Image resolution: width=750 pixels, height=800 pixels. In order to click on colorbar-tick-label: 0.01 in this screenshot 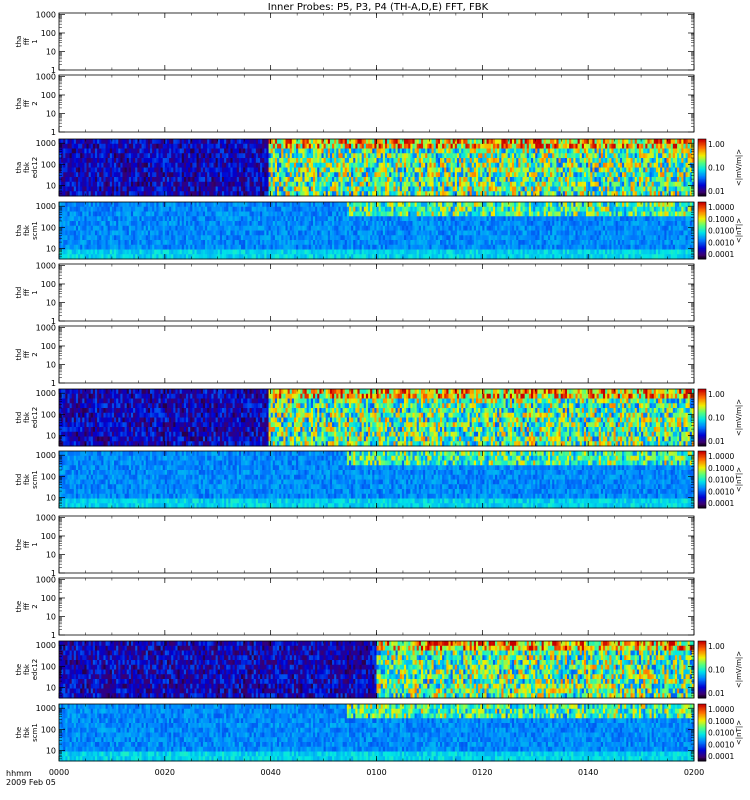, I will do `click(716, 191)`.